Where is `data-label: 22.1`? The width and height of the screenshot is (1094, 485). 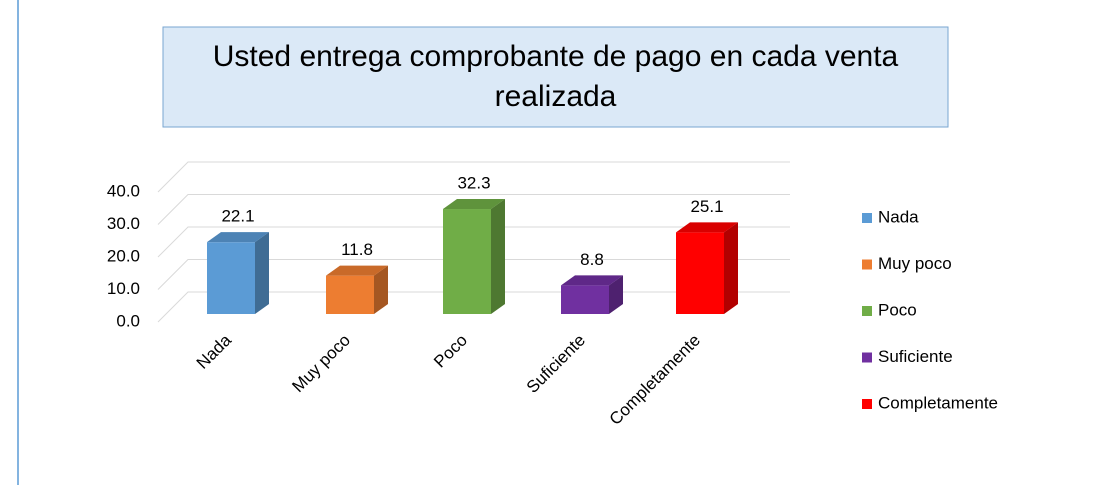 data-label: 22.1 is located at coordinates (237, 216).